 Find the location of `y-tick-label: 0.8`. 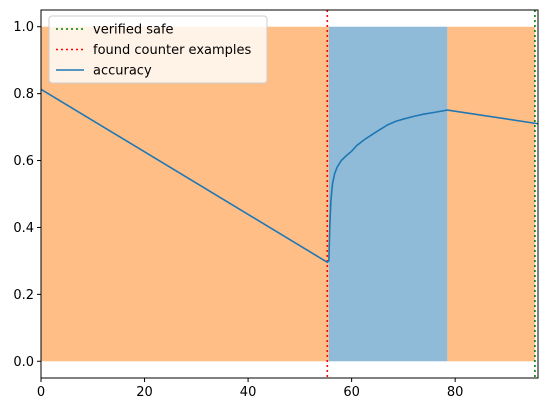

y-tick-label: 0.8 is located at coordinates (23, 94).